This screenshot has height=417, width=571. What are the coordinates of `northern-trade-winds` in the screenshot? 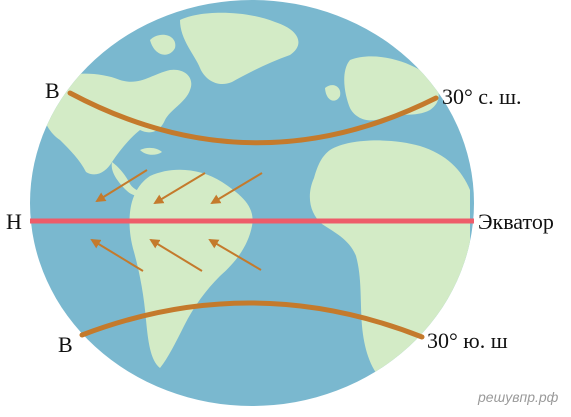 It's located at (179, 187).